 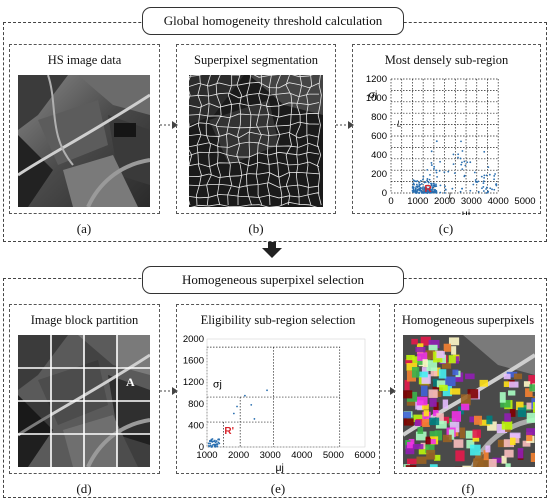 What do you see at coordinates (193, 382) in the screenshot?
I see `y-tick-e-3: 1200` at bounding box center [193, 382].